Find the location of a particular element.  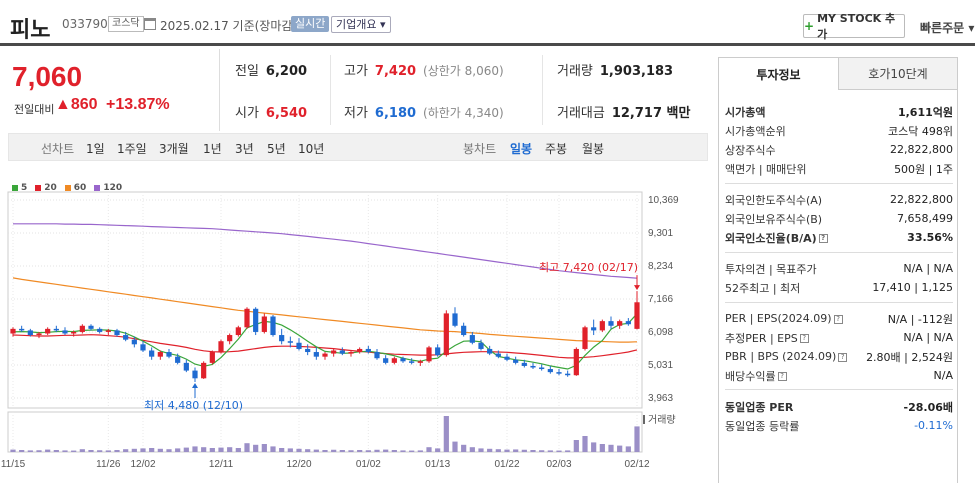

open-price: 시가 6,540 is located at coordinates (271, 111).